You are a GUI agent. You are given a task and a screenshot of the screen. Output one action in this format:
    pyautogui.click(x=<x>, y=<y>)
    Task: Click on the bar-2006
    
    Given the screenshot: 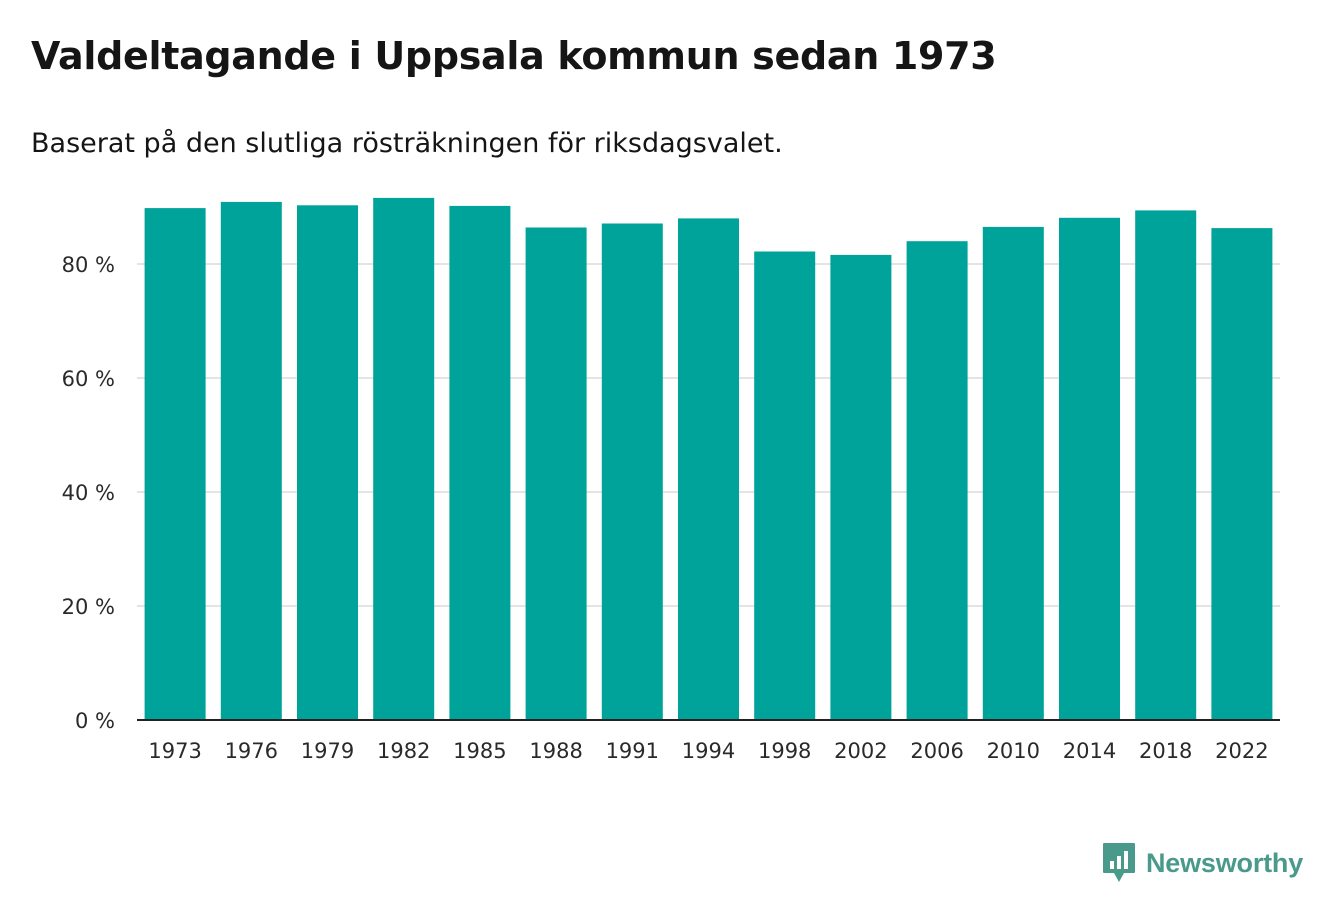 What is the action you would take?
    pyautogui.click(x=937, y=480)
    